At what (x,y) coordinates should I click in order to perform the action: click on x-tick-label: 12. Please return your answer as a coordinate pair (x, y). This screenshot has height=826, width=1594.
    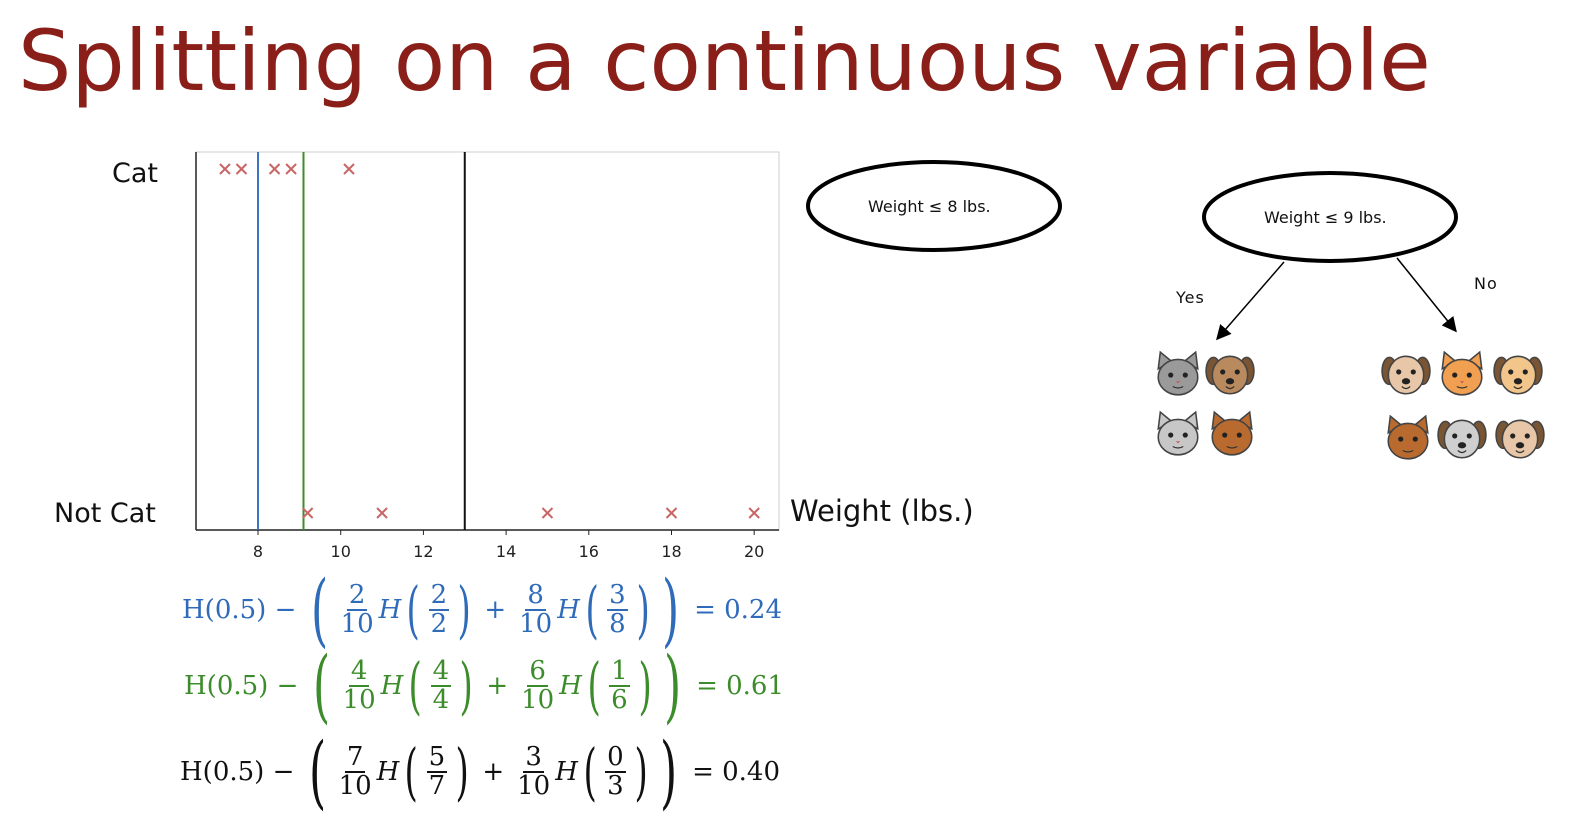
    Looking at the image, I should click on (423, 551).